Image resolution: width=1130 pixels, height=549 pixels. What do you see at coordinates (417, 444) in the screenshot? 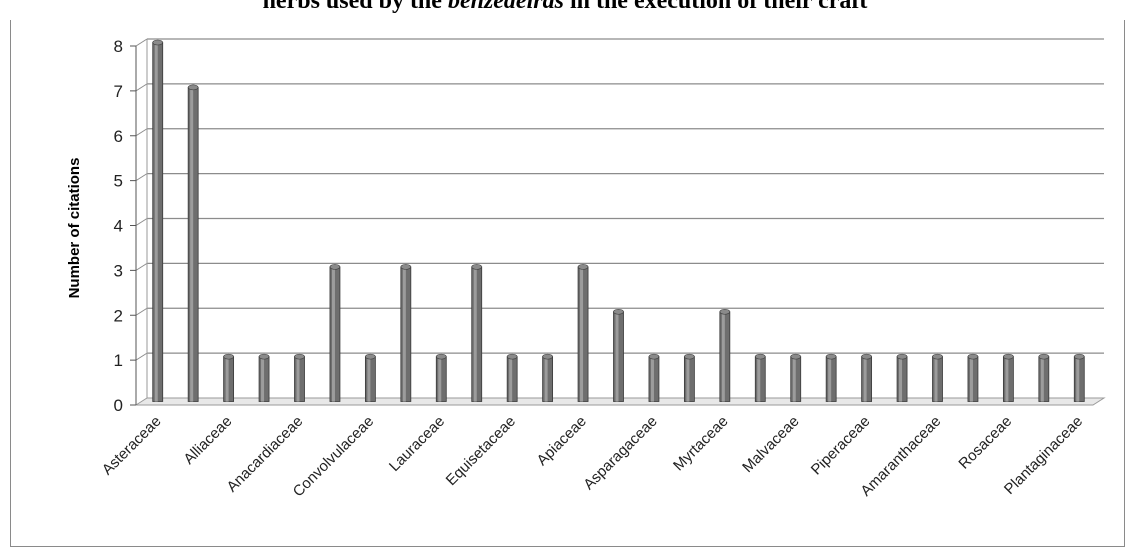
I see `x-category-label: Lauraceae` at bounding box center [417, 444].